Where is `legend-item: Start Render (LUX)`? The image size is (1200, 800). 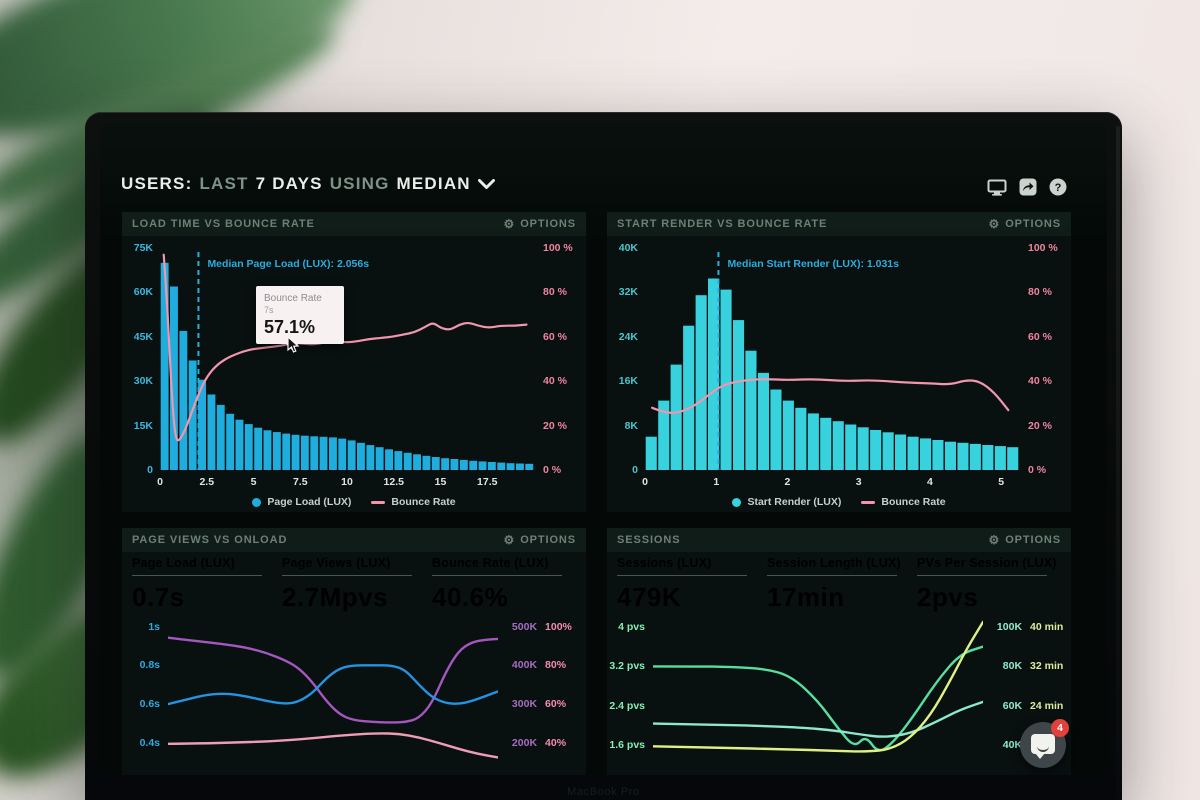
legend-item: Start Render (LUX) is located at coordinates (786, 502).